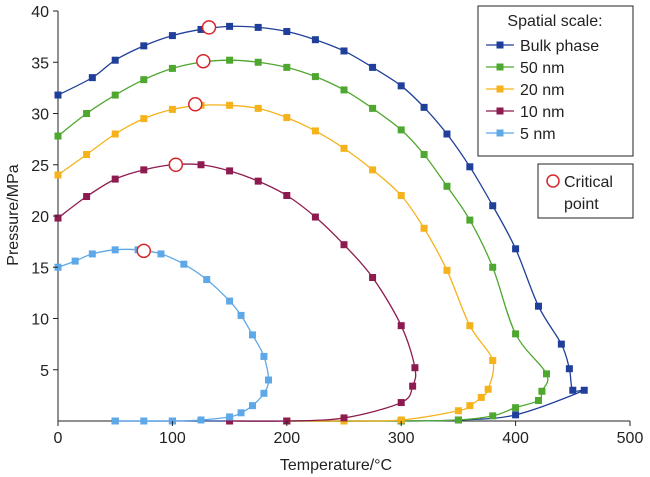 This screenshot has height=477, width=650. Describe the element at coordinates (553, 181) in the screenshot. I see `critical-legend-marker` at that location.